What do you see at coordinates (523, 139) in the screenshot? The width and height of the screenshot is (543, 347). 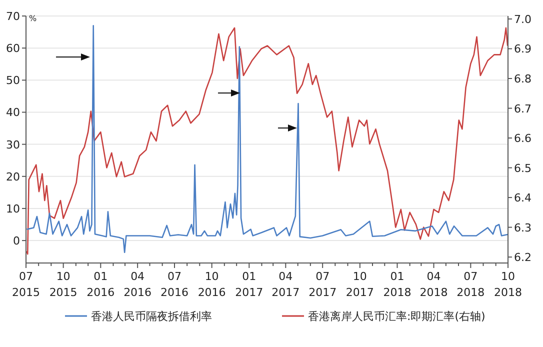 I see `y2-tick-label: 6.6` at bounding box center [523, 139].